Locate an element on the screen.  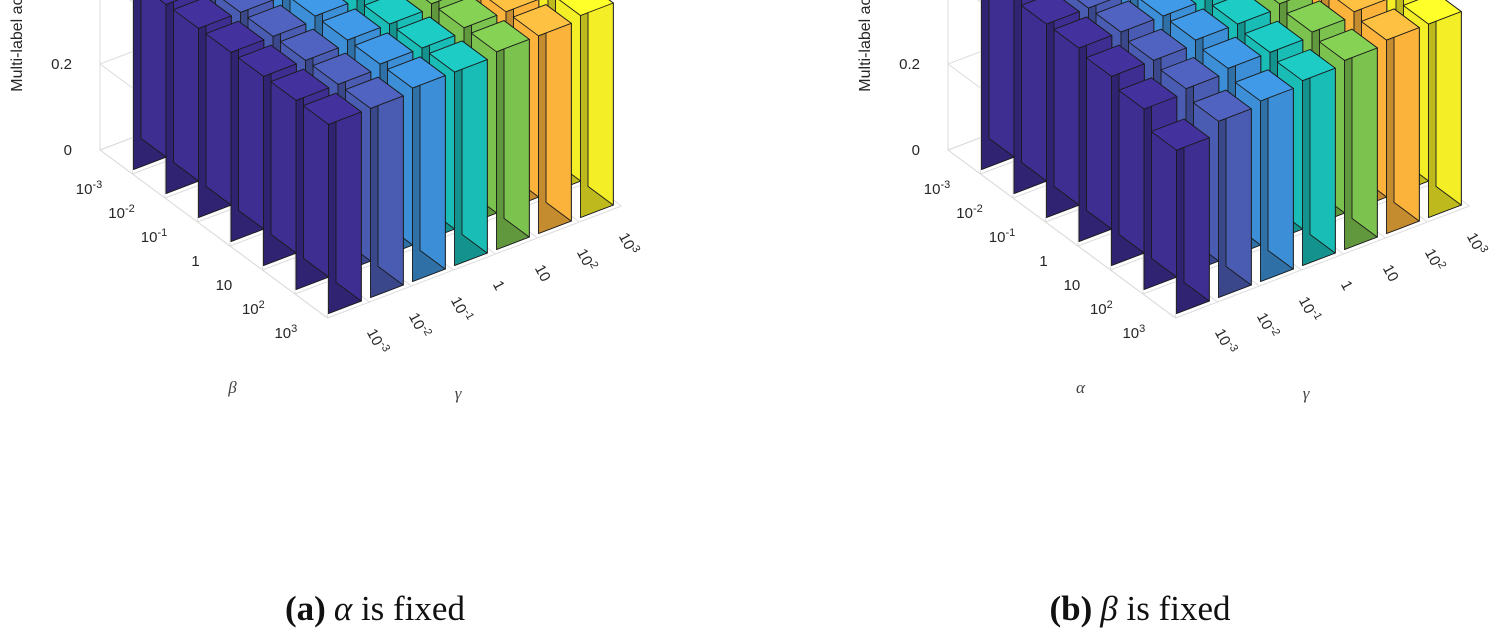
bar-r6-c1-top is located at coordinates (1222, 105).